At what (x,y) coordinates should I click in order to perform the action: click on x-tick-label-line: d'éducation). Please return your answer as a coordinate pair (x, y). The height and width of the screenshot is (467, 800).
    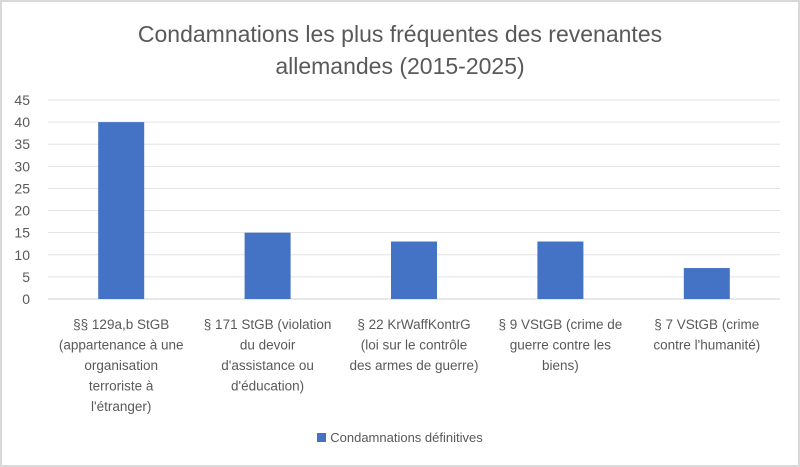
    Looking at the image, I should click on (267, 386).